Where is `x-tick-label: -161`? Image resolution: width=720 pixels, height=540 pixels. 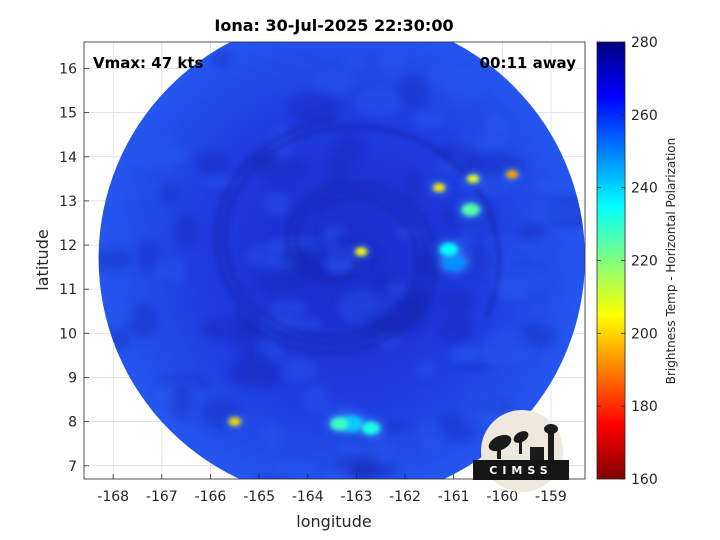 x-tick-label: -161 is located at coordinates (454, 497).